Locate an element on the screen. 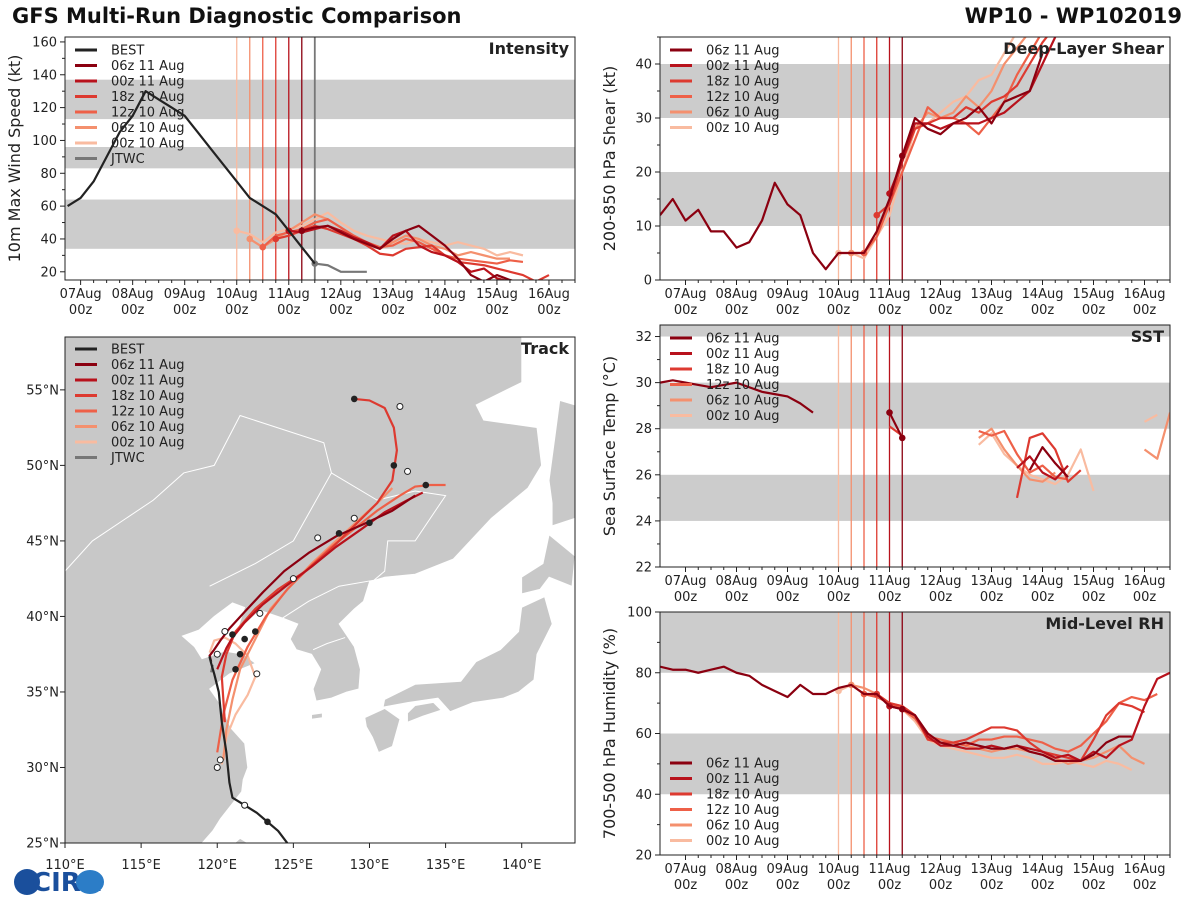 The width and height of the screenshot is (1200, 900). sst-series-06z-10-Aug-segB is located at coordinates (1156, 436).